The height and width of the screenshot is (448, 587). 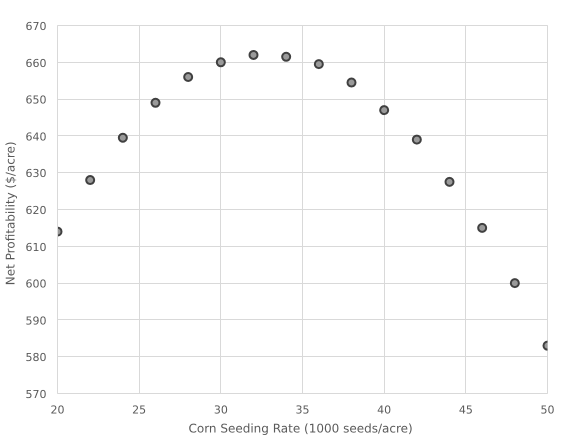 What do you see at coordinates (36, 26) in the screenshot?
I see `y-tick-label: 670` at bounding box center [36, 26].